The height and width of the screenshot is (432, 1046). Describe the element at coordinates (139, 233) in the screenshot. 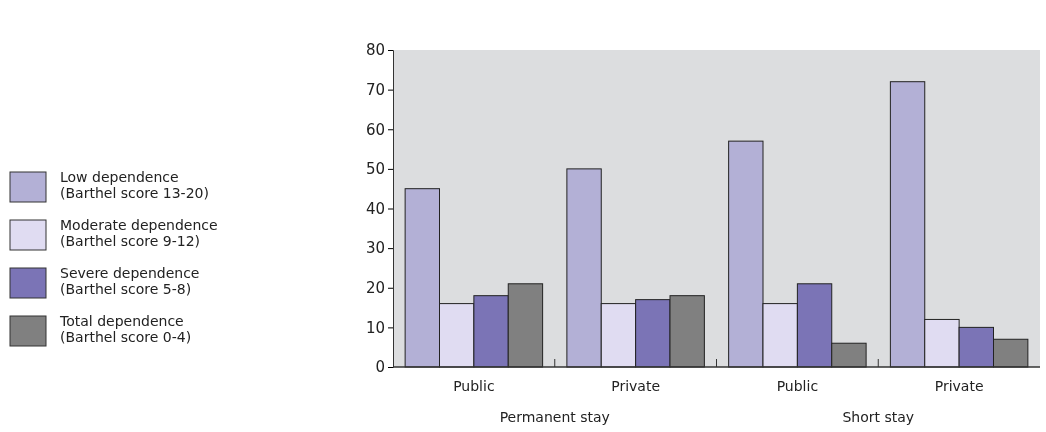

I see `legend-label: Moderate dependence (Barthel score 9-12)` at that location.